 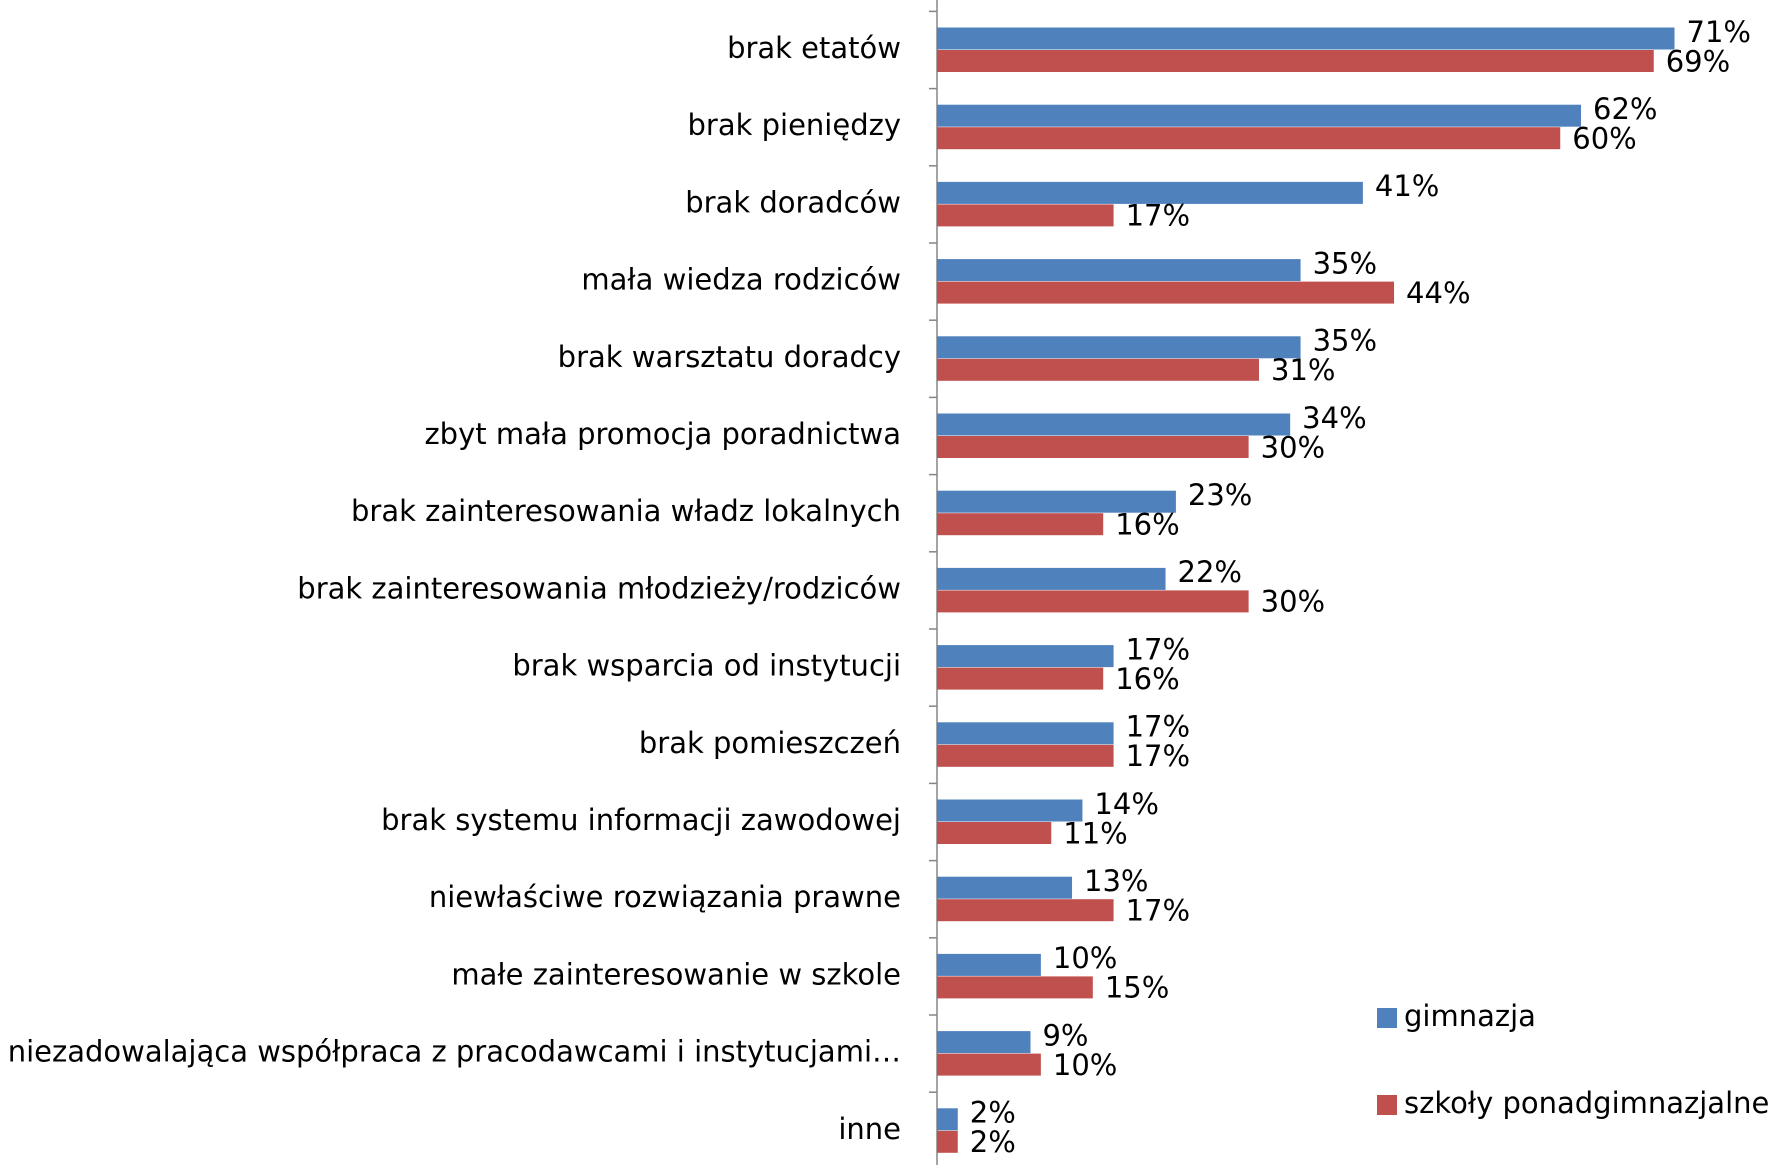 What do you see at coordinates (1137, 988) in the screenshot?
I see `value-label: 15%` at bounding box center [1137, 988].